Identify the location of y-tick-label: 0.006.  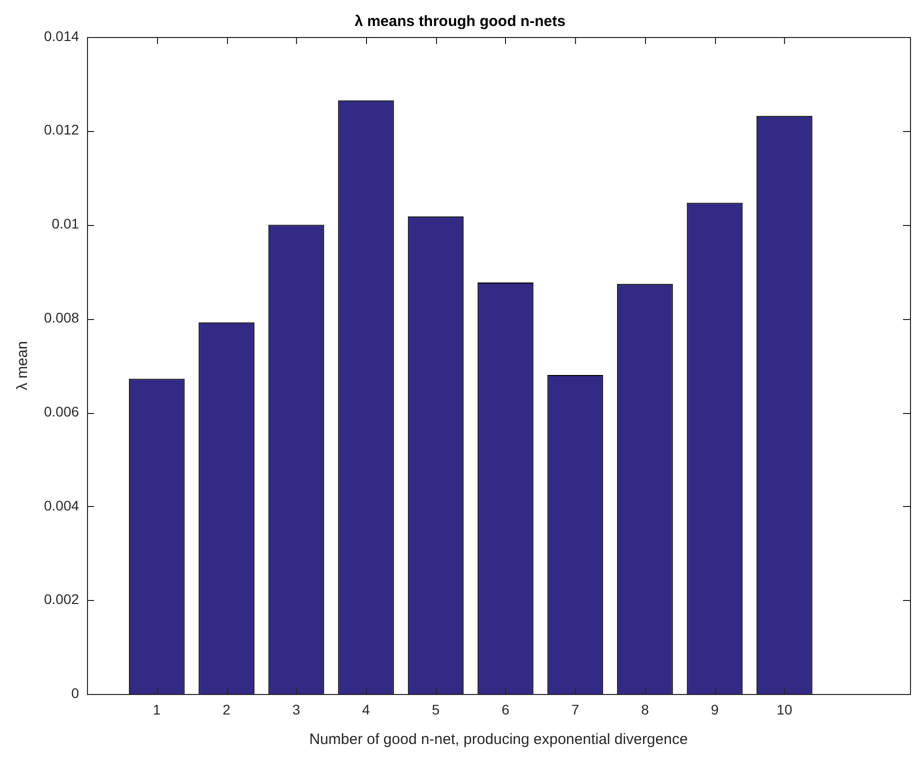
(62, 411).